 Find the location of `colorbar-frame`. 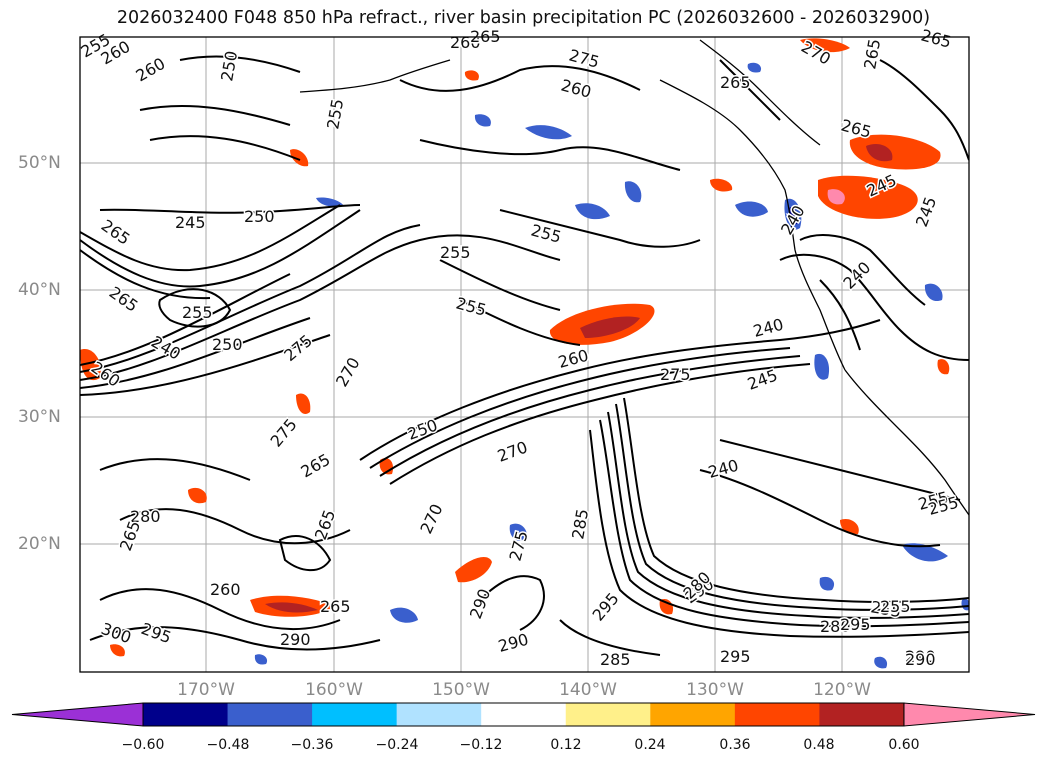

colorbar-frame is located at coordinates (523, 714).